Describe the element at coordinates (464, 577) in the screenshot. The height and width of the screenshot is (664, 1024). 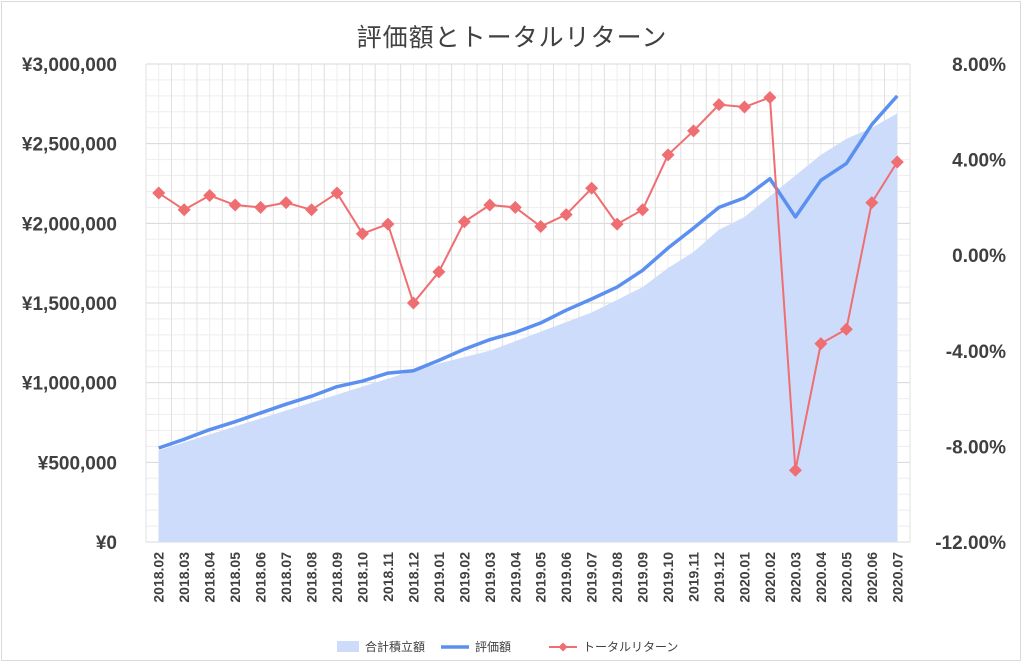
I see `x-tick-label: 2019.02` at that location.